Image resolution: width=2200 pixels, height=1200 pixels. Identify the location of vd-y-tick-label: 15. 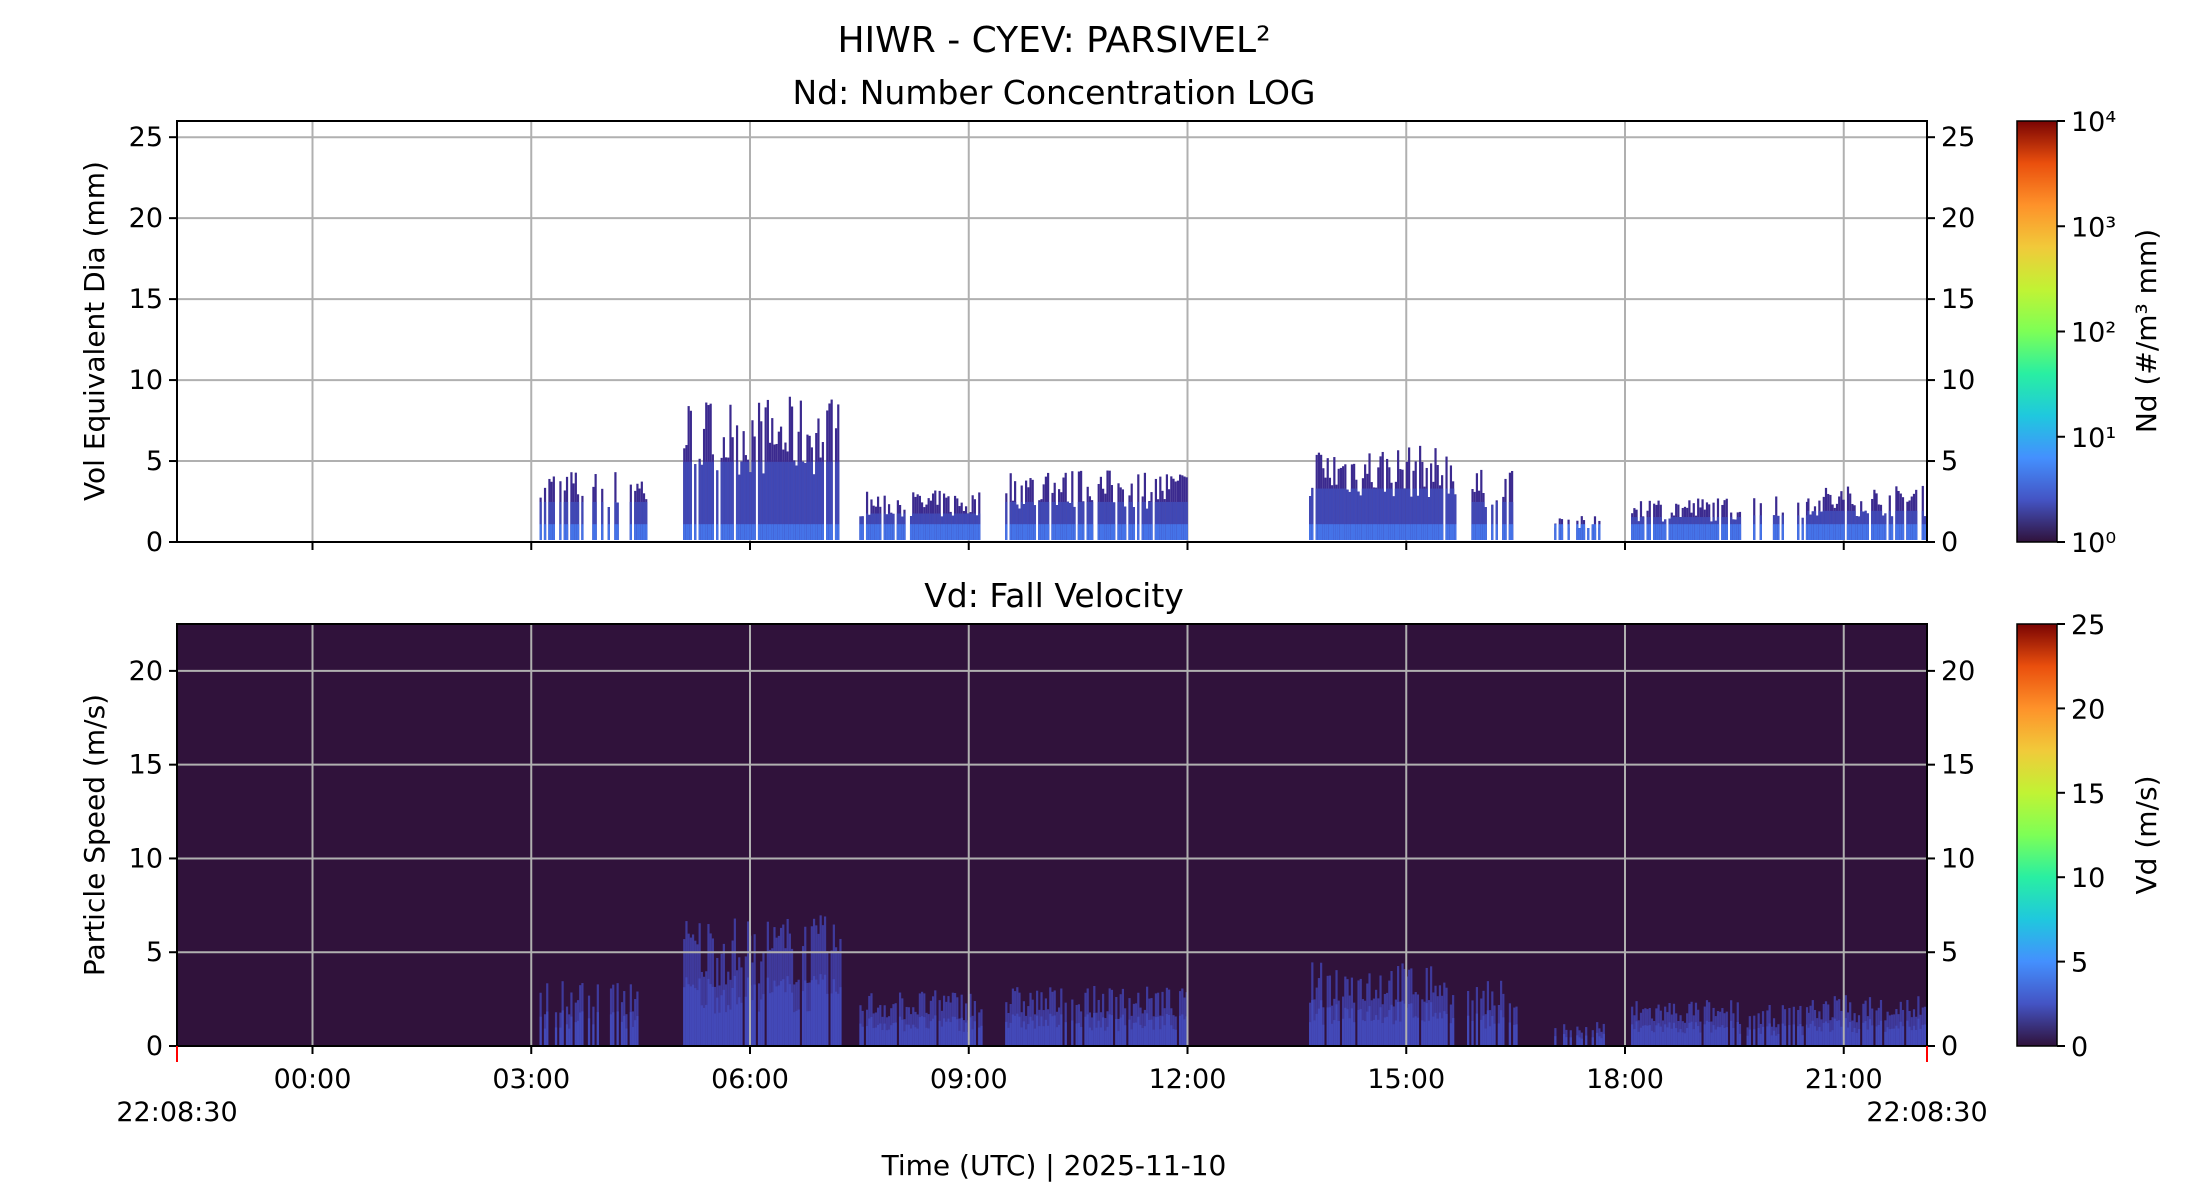
(146, 765).